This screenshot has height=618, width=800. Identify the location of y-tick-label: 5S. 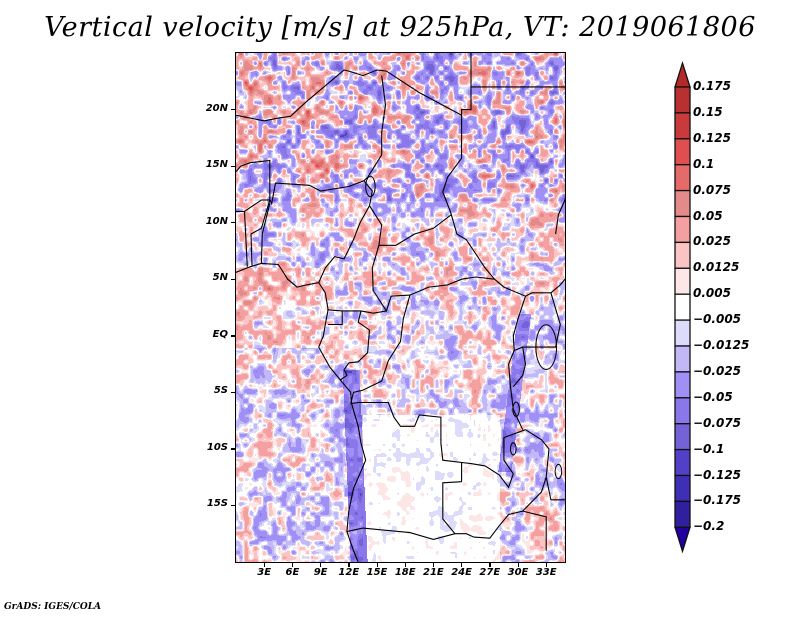
(220, 391).